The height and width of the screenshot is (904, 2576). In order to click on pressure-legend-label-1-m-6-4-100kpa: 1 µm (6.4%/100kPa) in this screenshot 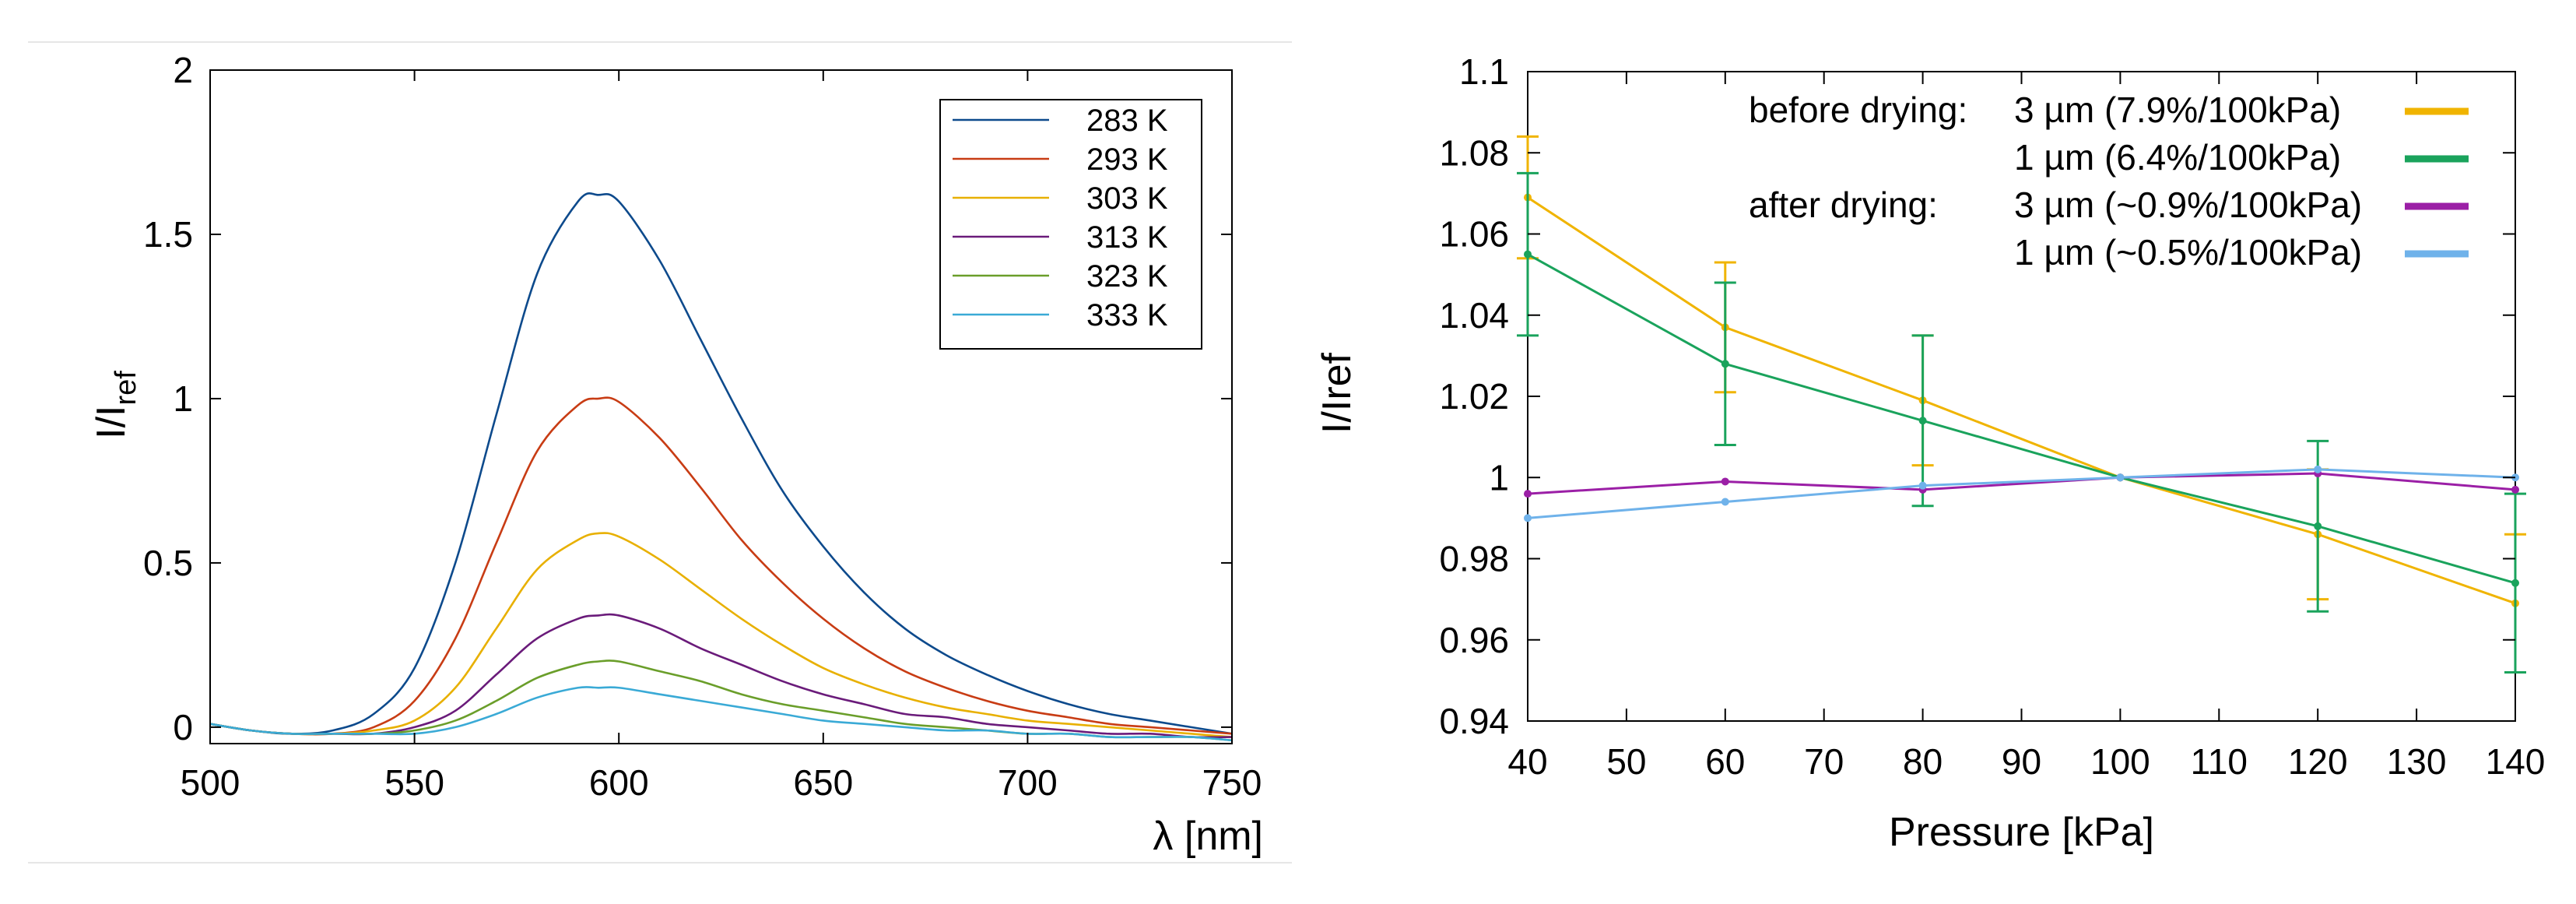, I will do `click(2177, 157)`.